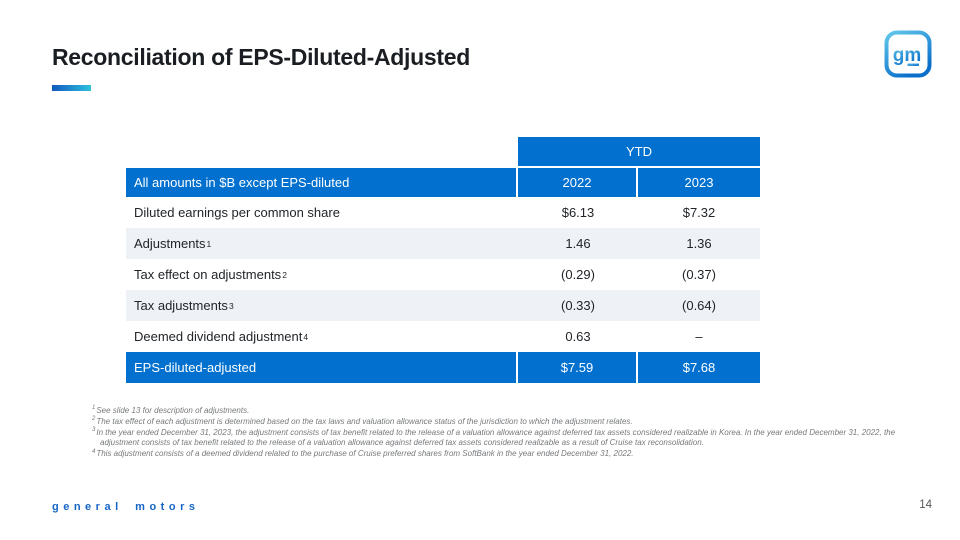  I want to click on footnote-number: 3, so click(94, 429).